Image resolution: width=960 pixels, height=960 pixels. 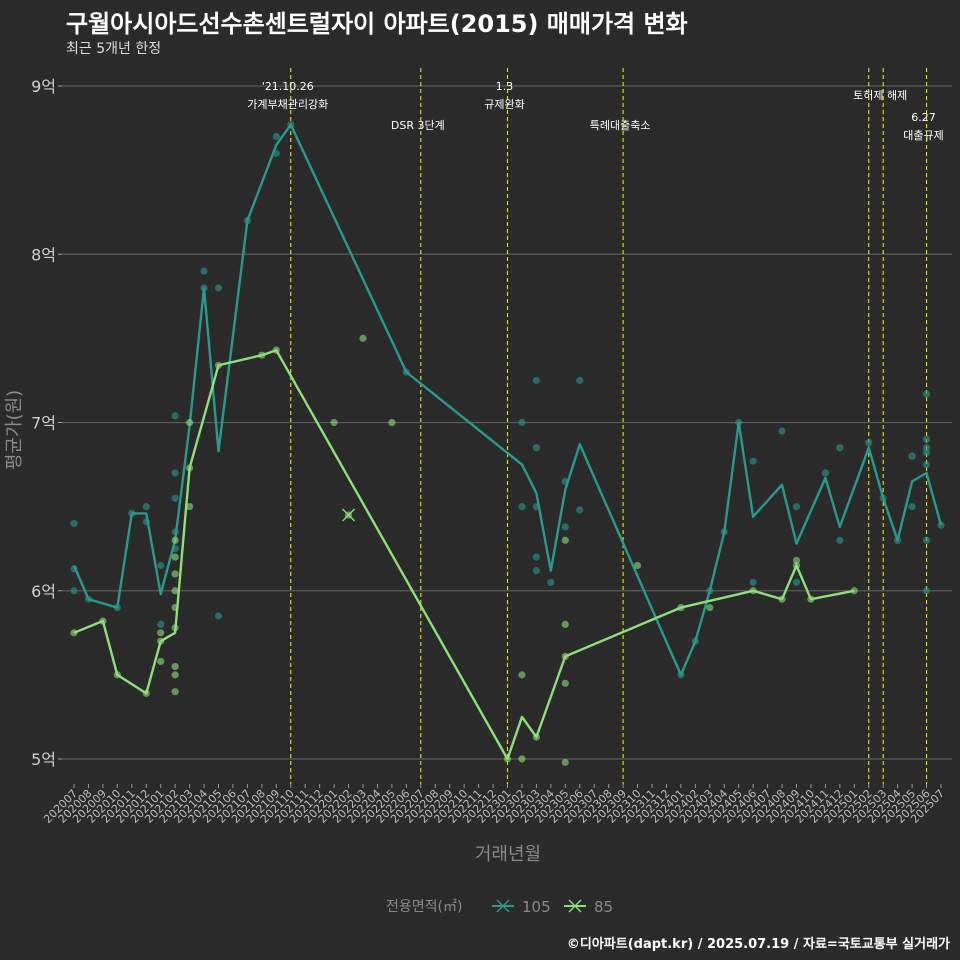 I want to click on chart-title: 구월아시아드선수촌센트럴자이 아파트(2015) 매매가격 변화, so click(x=377, y=24).